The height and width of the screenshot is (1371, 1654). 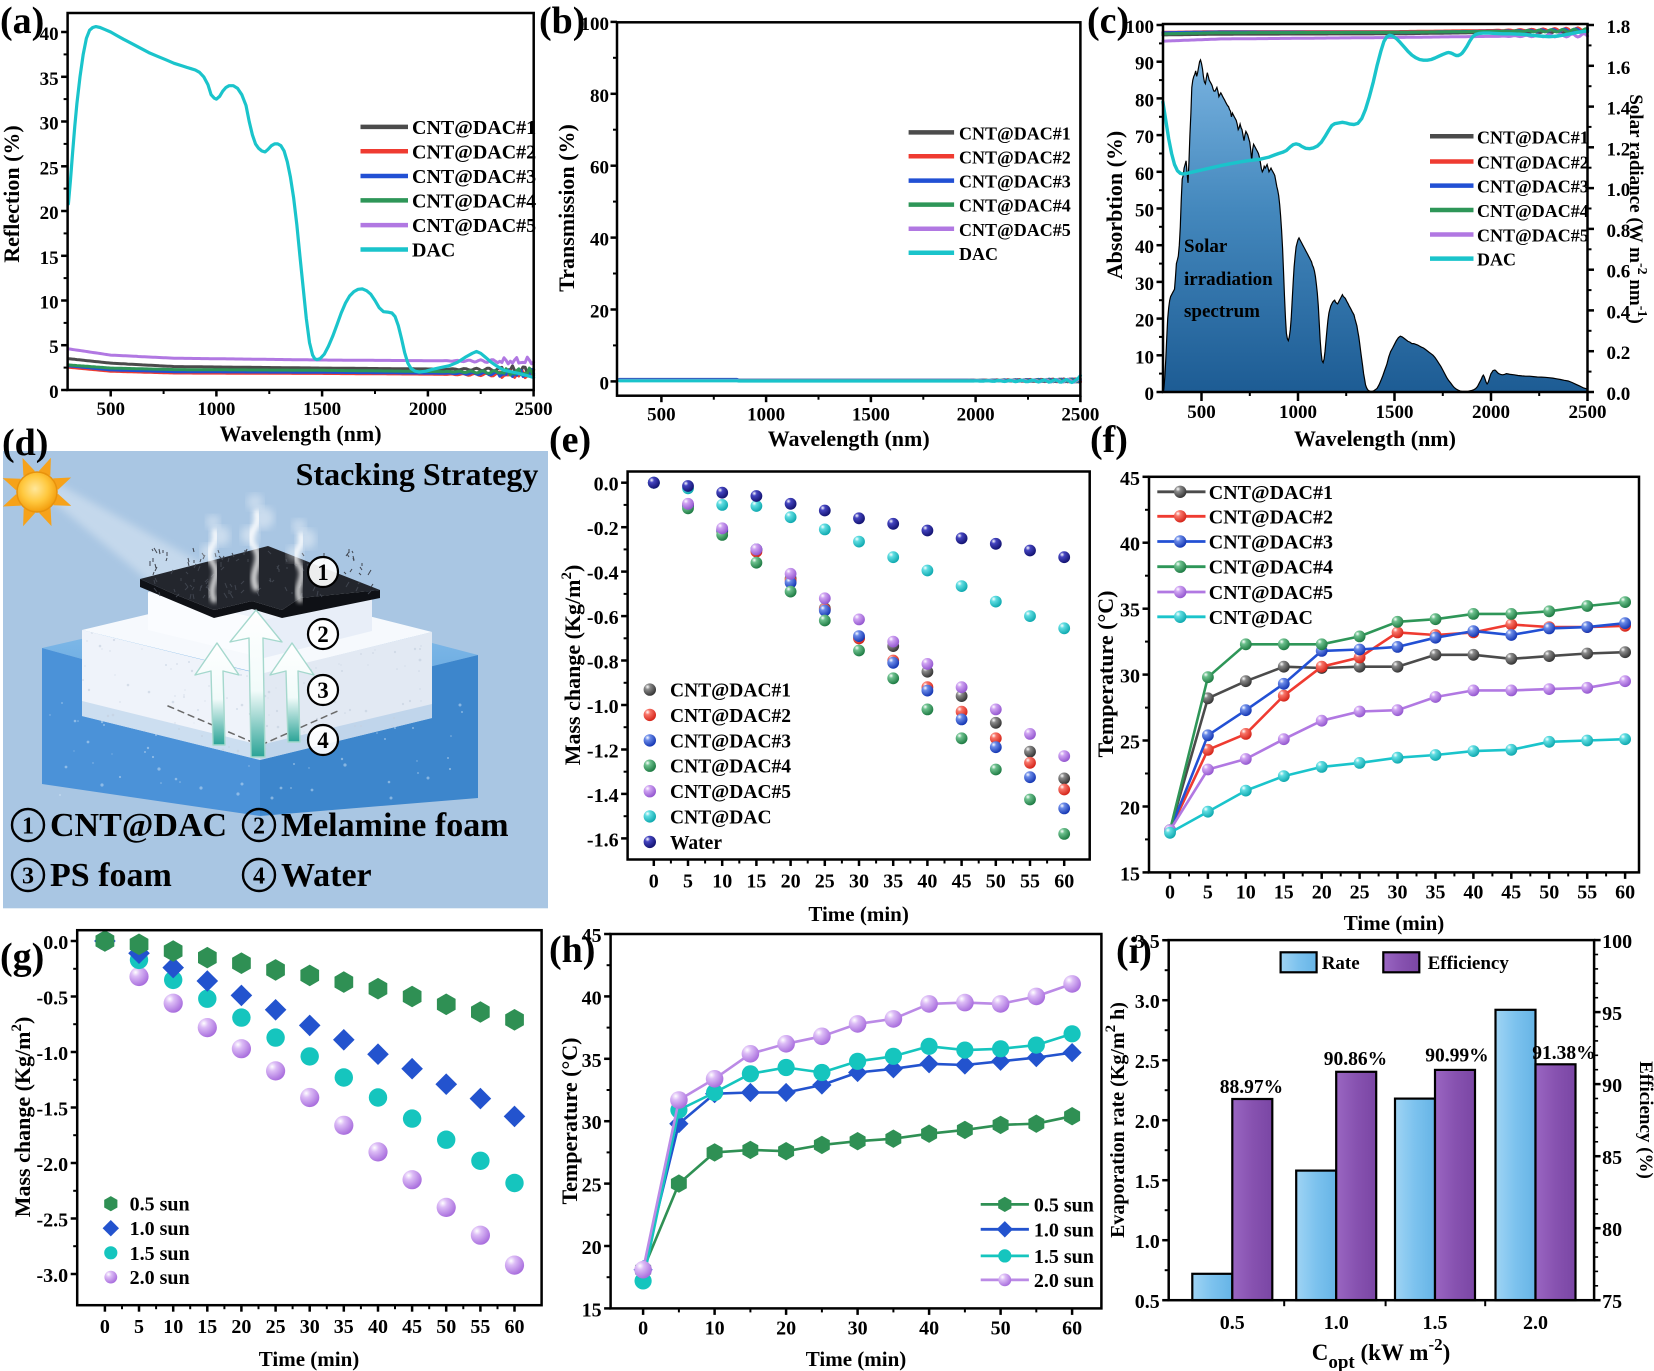 I want to click on svg-text: 1.4, so click(x=1619, y=109).